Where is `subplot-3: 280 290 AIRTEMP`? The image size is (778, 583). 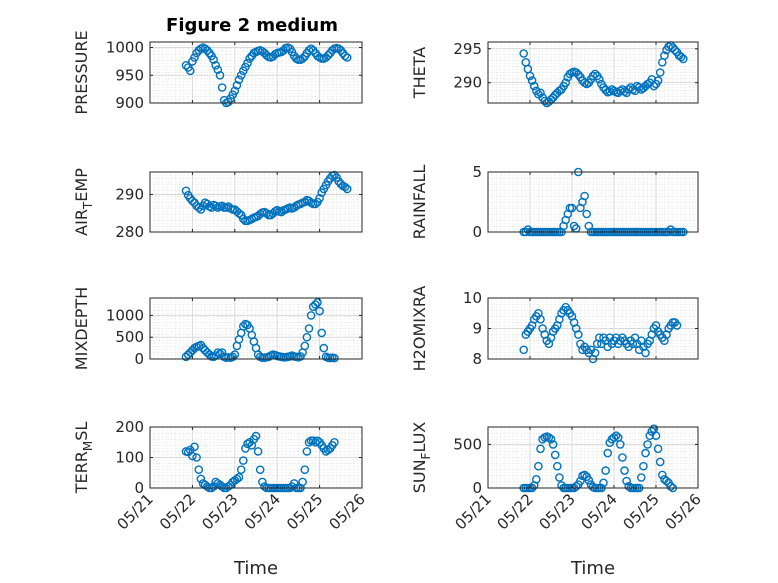 subplot-3: 280 290 AIRTEMP is located at coordinates (217, 204).